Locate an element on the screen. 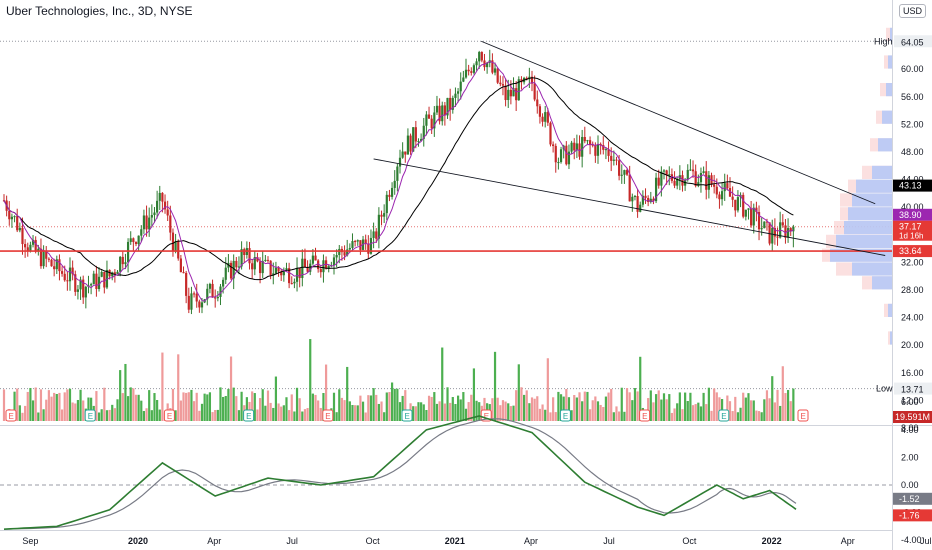  price-flag-value: 43.13 is located at coordinates (910, 186).